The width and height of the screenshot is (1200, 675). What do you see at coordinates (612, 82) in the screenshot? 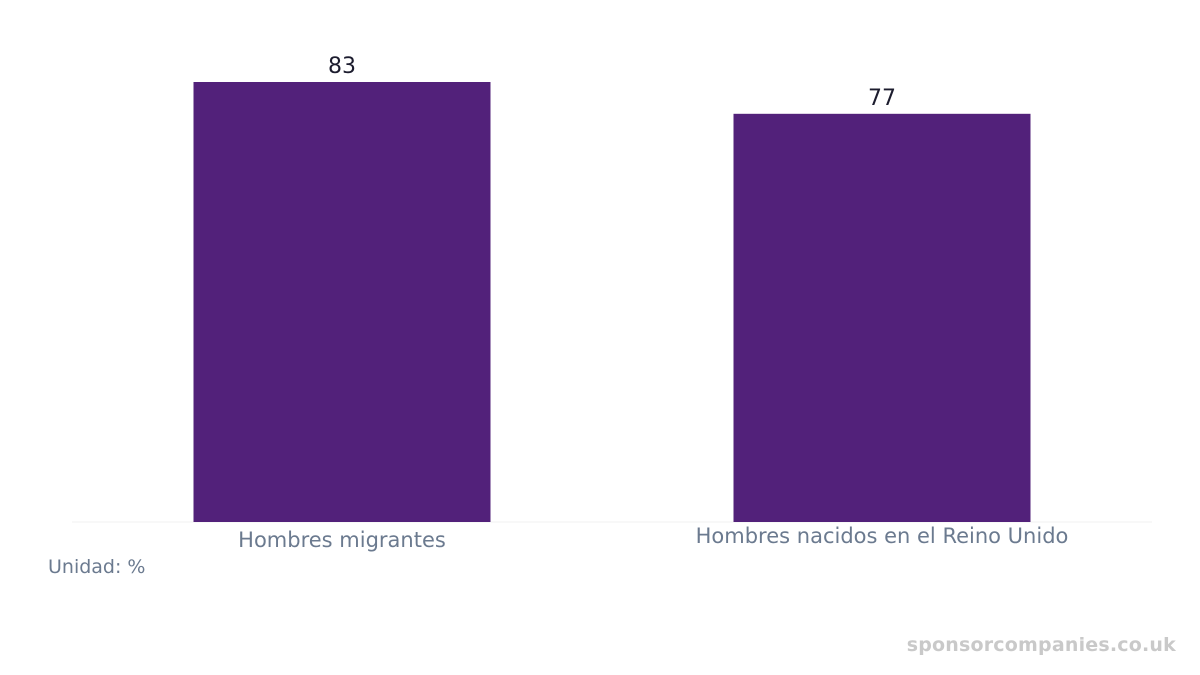
I see `value-labels-layer: 83 77` at bounding box center [612, 82].